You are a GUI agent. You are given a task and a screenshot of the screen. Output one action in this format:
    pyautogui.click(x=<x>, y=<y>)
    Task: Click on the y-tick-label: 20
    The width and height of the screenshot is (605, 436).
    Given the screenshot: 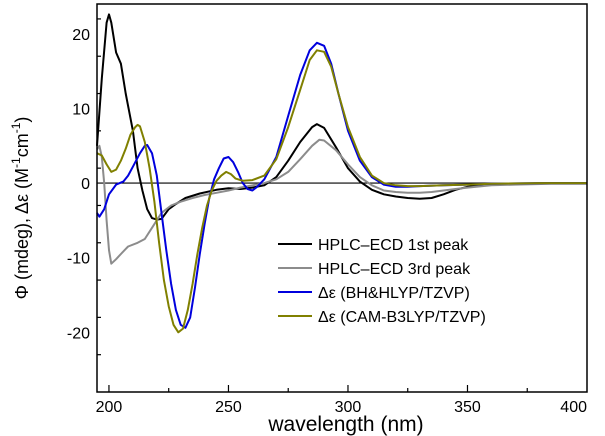 What is the action you would take?
    pyautogui.click(x=81, y=35)
    